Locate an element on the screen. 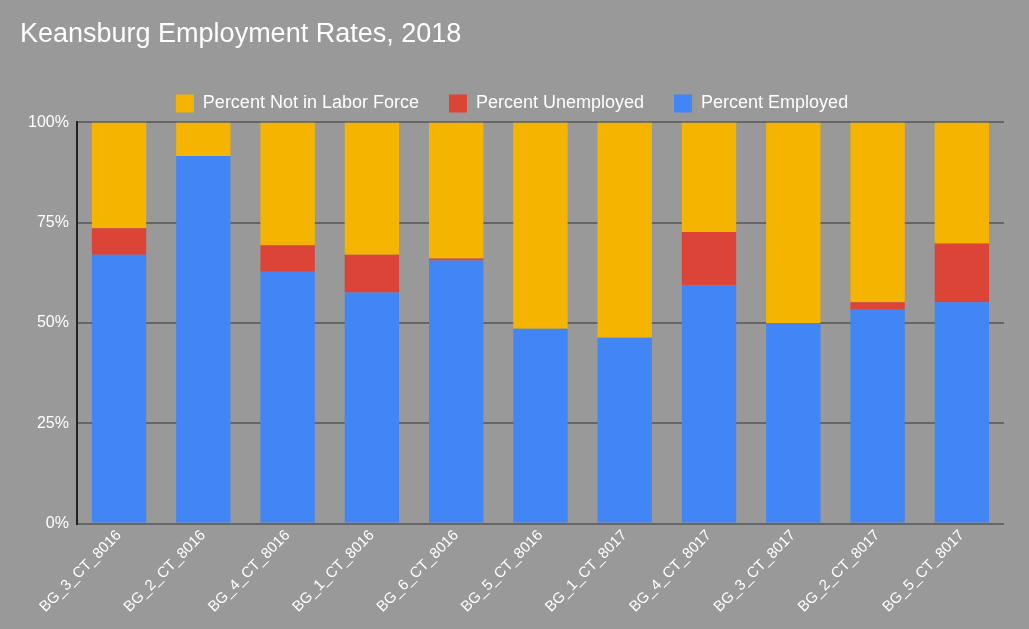  legend-label: Percent Not in Labor Force is located at coordinates (310, 102).